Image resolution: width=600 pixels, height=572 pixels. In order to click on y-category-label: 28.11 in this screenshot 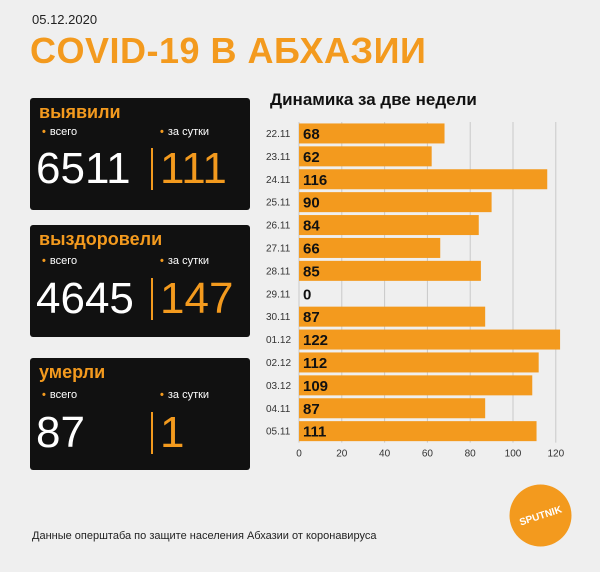, I will do `click(278, 271)`.